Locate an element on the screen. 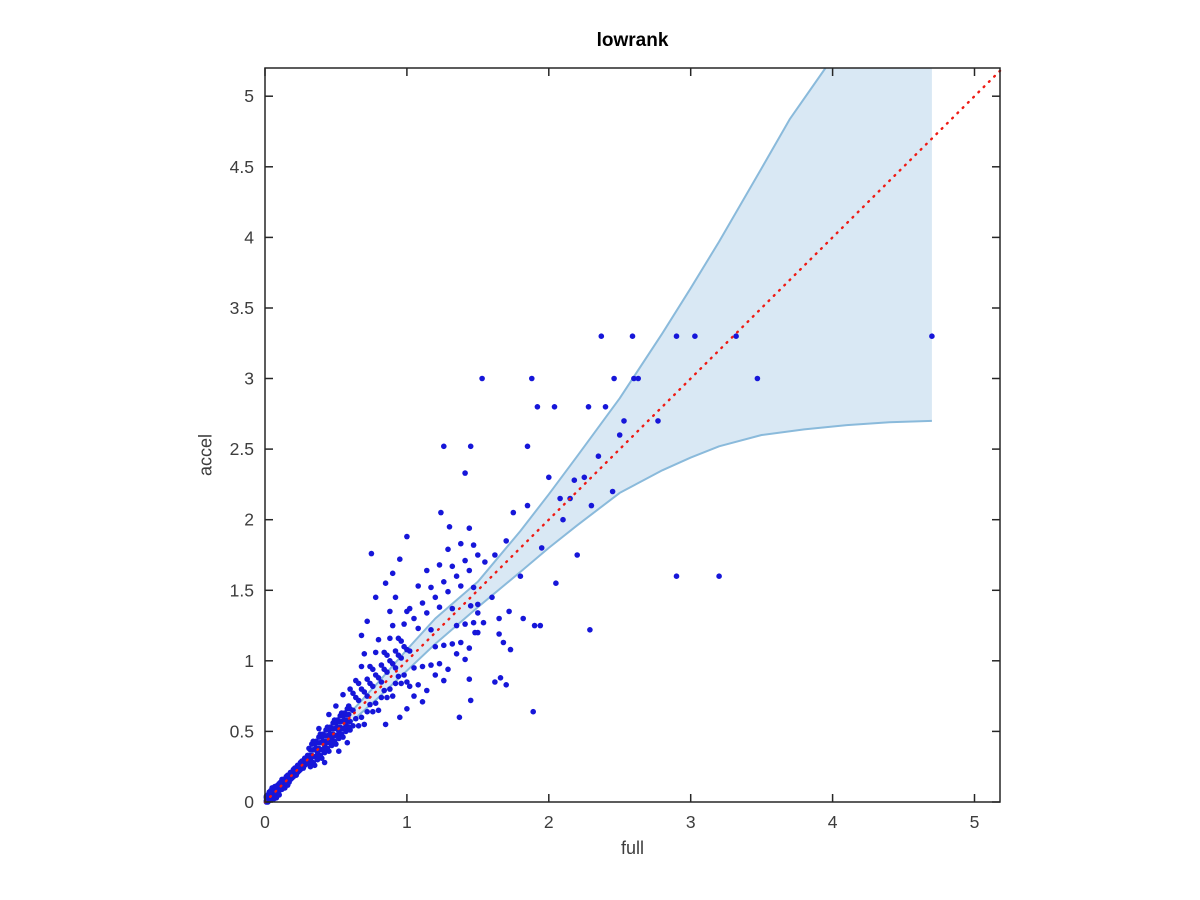  chart-title: lowrank is located at coordinates (632, 40).